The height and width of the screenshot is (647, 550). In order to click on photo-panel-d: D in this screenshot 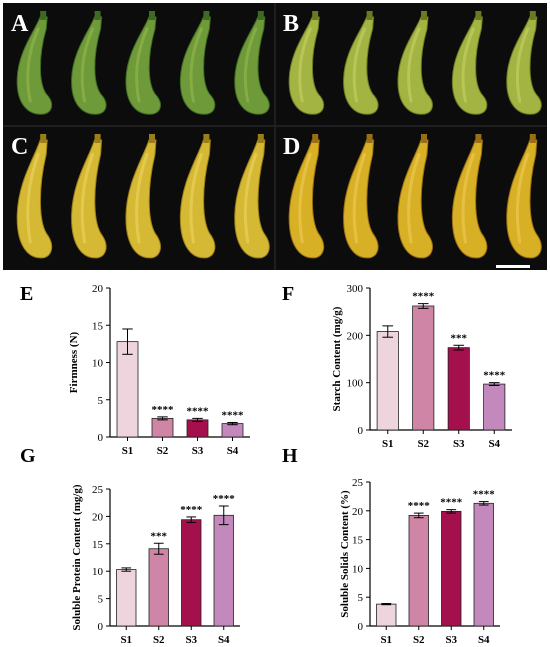, I will do `click(412, 196)`.